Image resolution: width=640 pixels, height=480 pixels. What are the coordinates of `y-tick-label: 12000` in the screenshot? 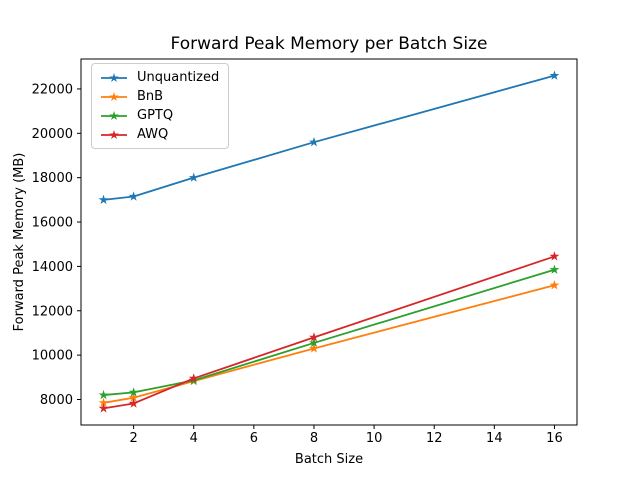 It's located at (52, 311).